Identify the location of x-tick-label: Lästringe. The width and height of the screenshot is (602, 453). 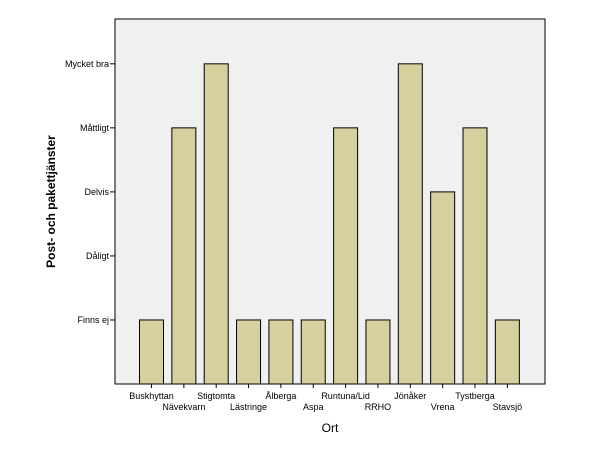
(248, 407).